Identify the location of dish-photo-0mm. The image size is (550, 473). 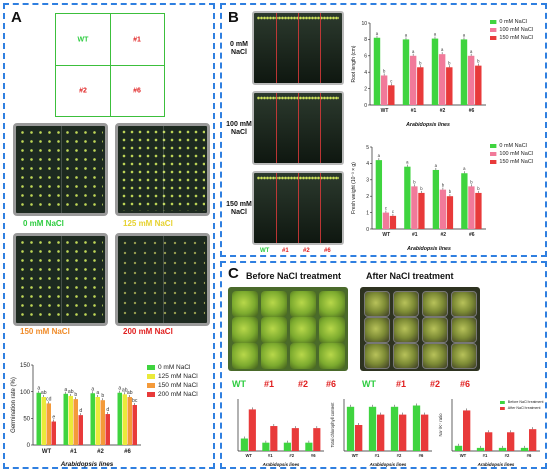
(60, 169).